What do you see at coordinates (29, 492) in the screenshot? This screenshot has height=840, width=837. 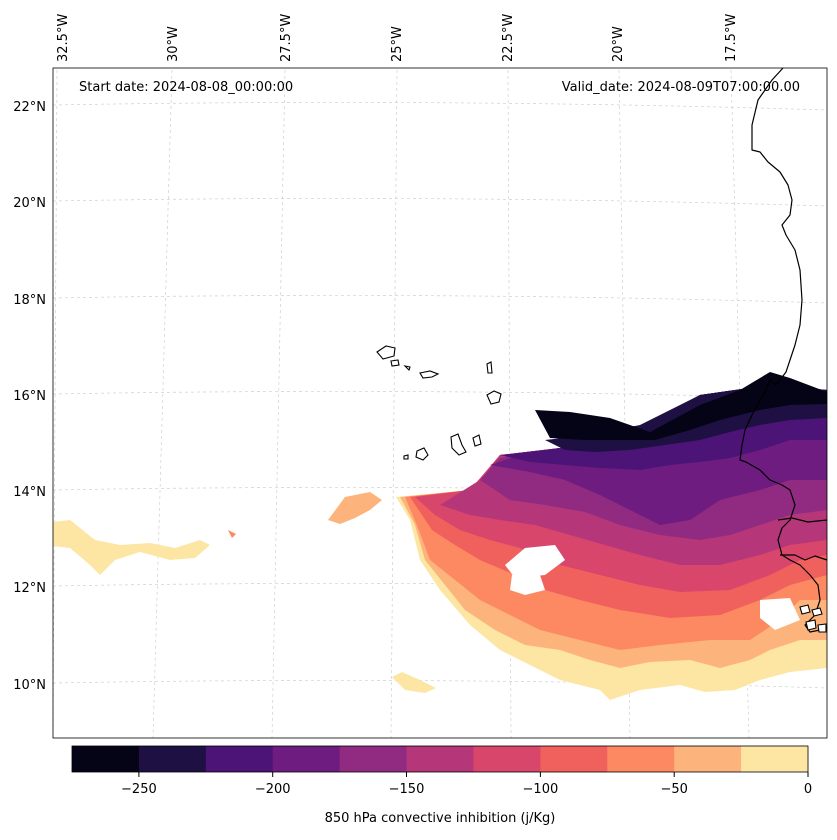 I see `lat-label-14: 14°N` at bounding box center [29, 492].